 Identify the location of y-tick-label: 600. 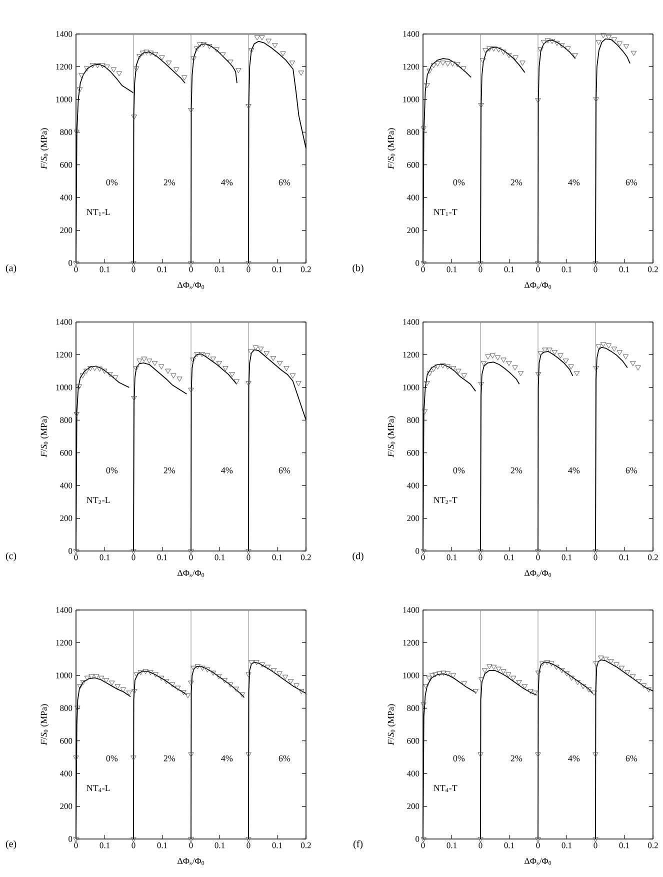
(66, 165).